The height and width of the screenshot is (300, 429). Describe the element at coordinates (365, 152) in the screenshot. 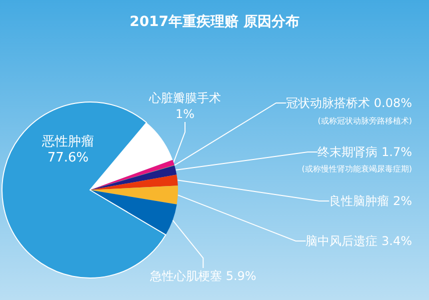

I see `slice-label: 终末期肾病 1.7%` at that location.